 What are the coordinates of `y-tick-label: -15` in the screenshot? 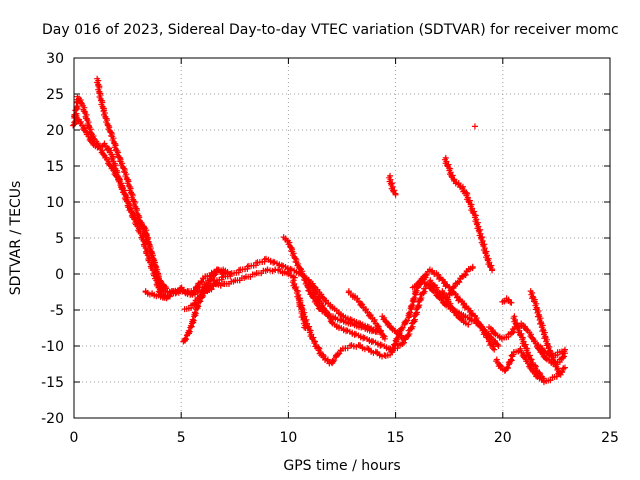 It's located at (52, 383).